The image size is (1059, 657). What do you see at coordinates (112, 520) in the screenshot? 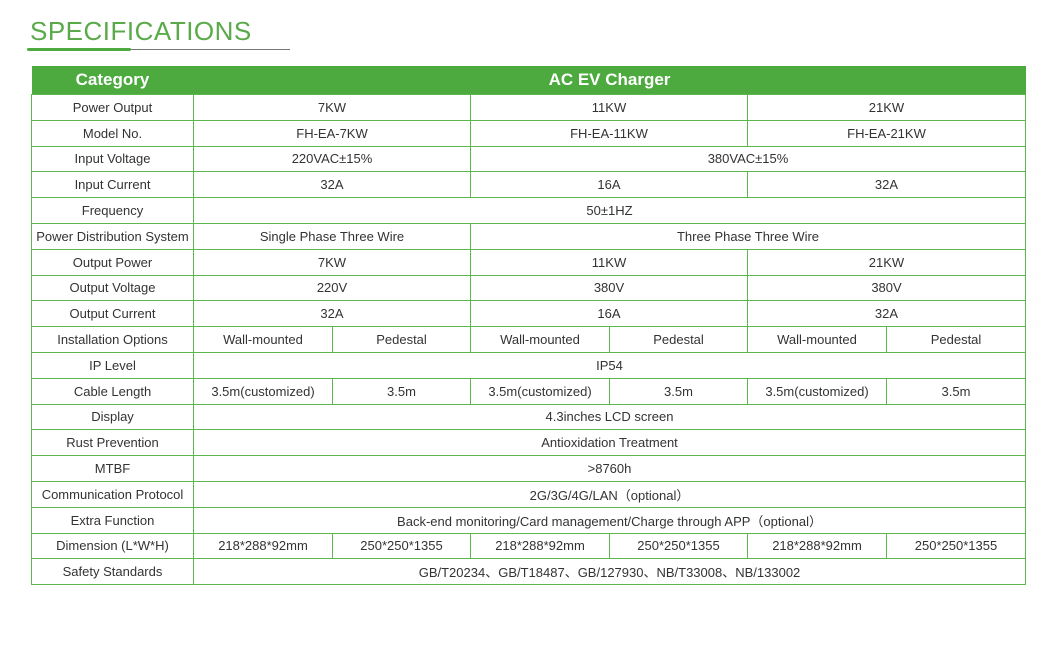
I see `row-label: Extra Function` at bounding box center [112, 520].